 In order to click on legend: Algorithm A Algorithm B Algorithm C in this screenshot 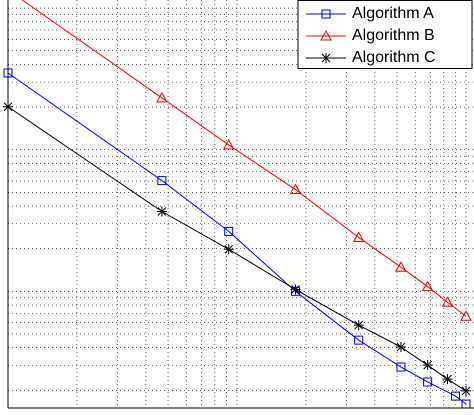, I will do `click(385, 34)`.